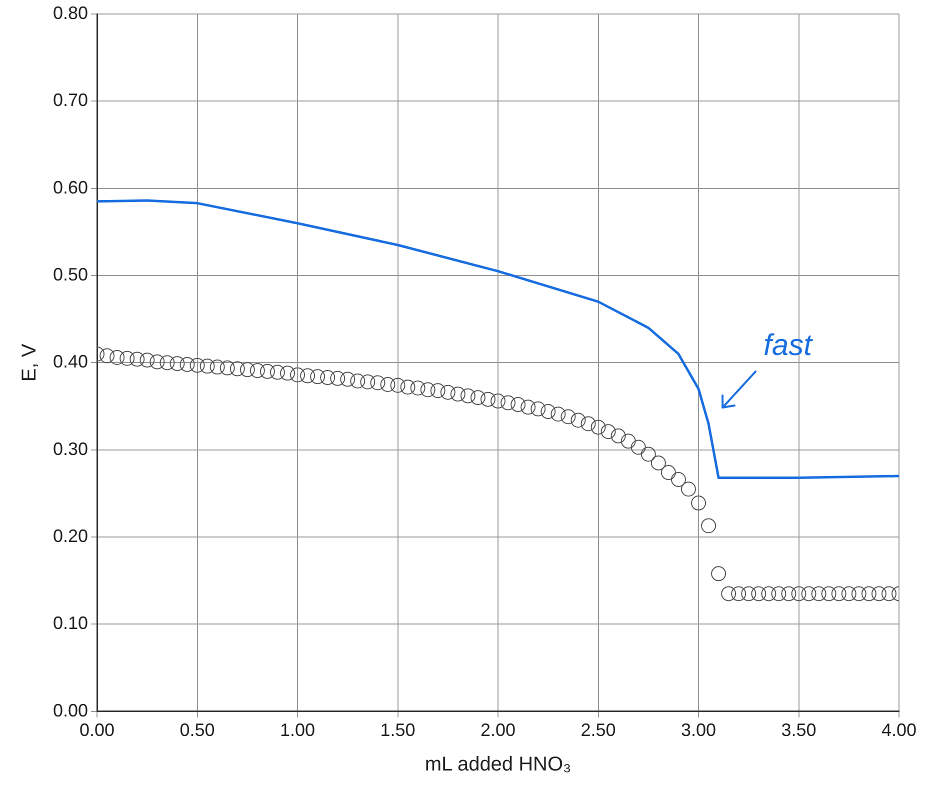 Image resolution: width=929 pixels, height=791 pixels. I want to click on x-tick-label: 0.00, so click(97, 730).